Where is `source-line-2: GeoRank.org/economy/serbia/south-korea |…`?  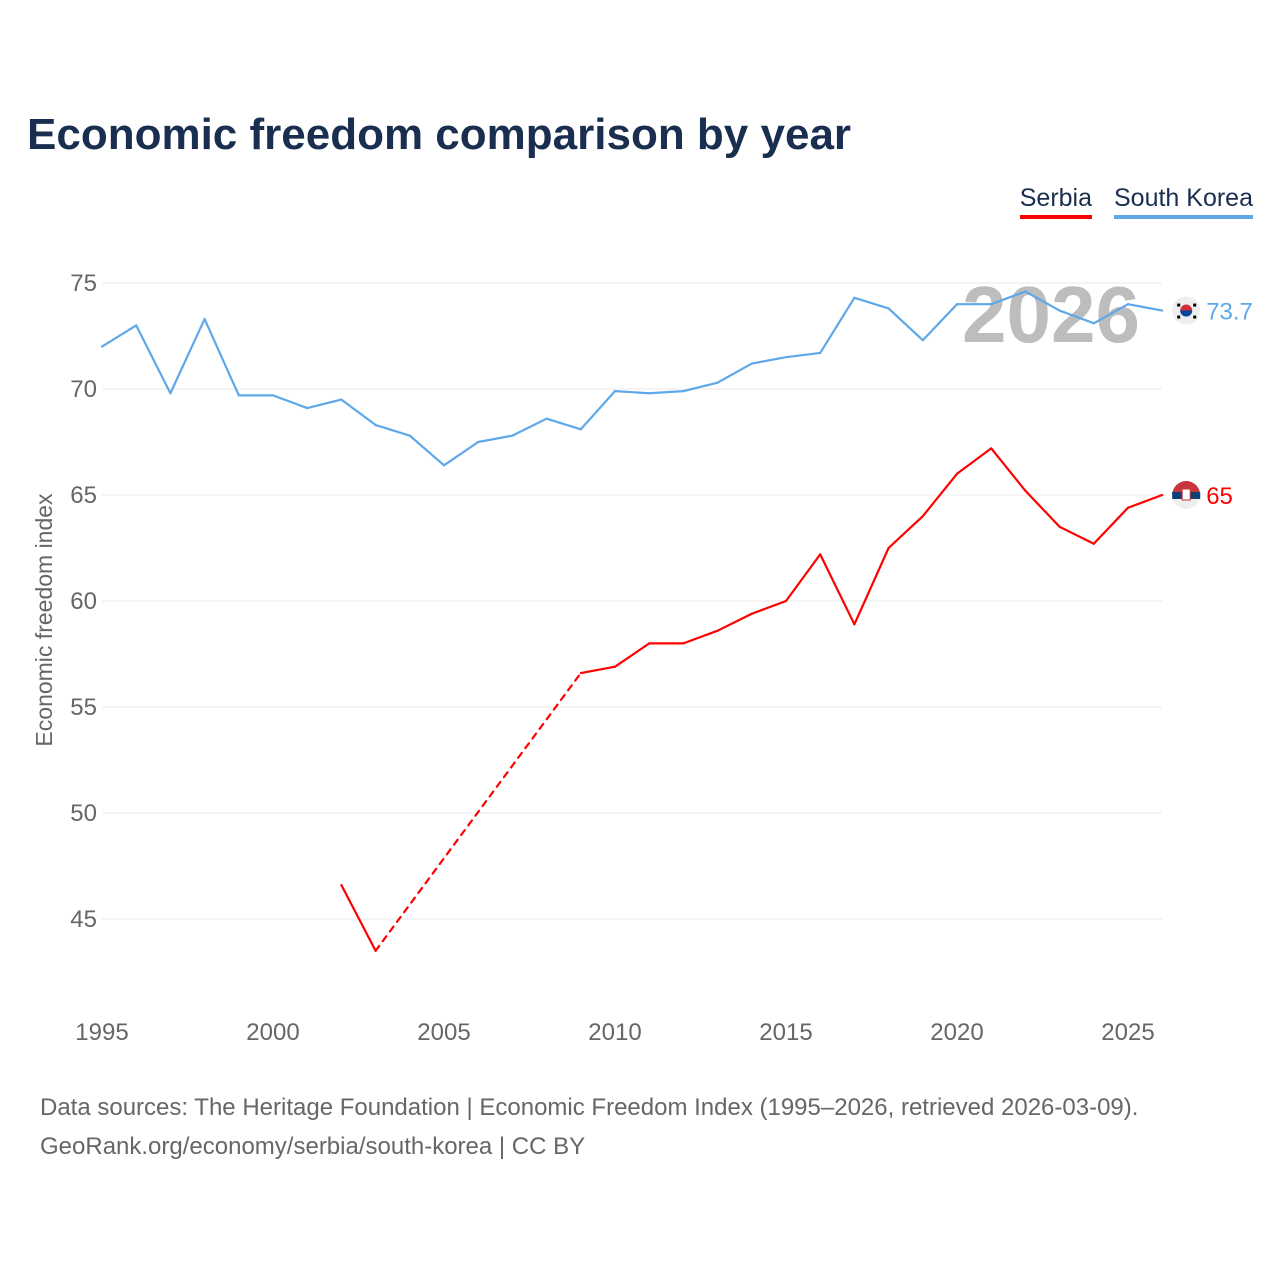
source-line-2: GeoRank.org/economy/serbia/south-korea |… is located at coordinates (313, 1146).